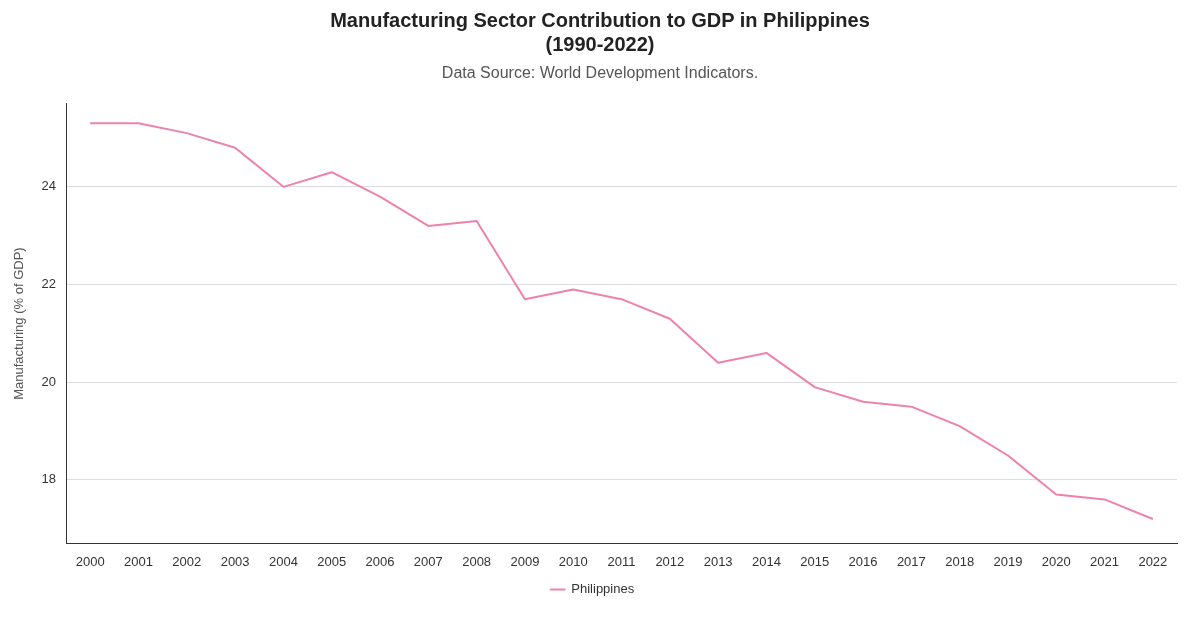  What do you see at coordinates (283, 561) in the screenshot?
I see `x-tick-label: 2004` at bounding box center [283, 561].